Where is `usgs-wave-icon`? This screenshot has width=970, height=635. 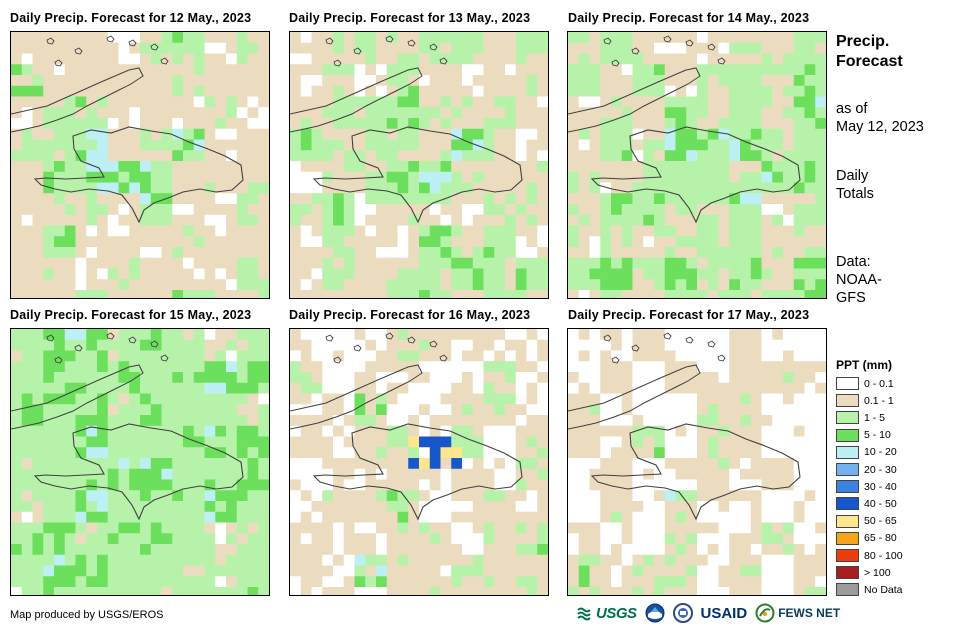 usgs-wave-icon is located at coordinates (584, 614).